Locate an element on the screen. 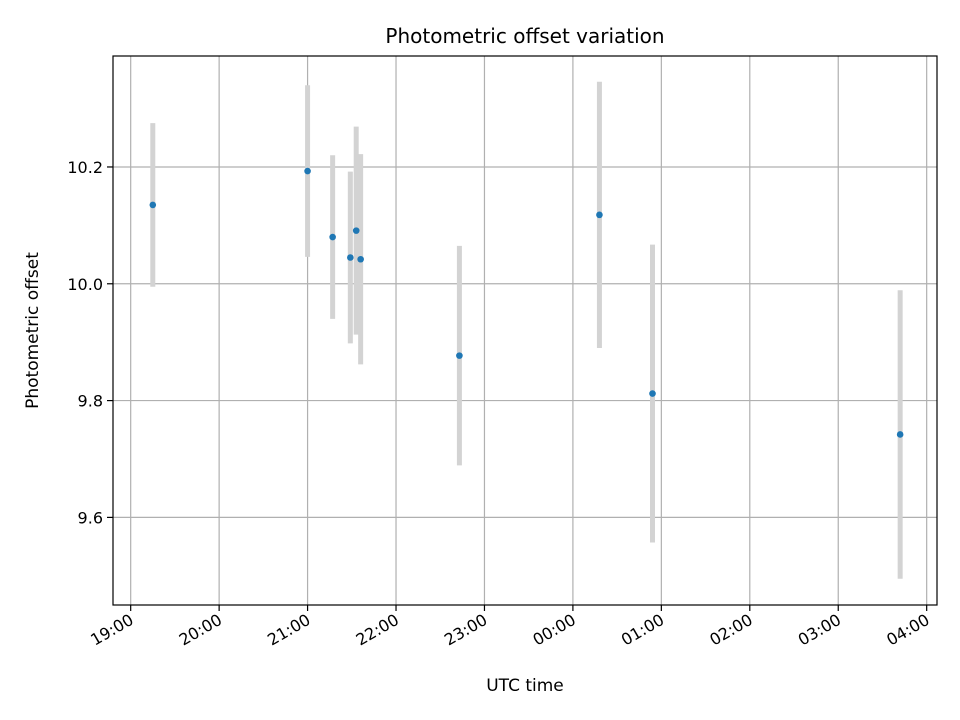  y-tick-label: 9.6 is located at coordinates (90, 517).